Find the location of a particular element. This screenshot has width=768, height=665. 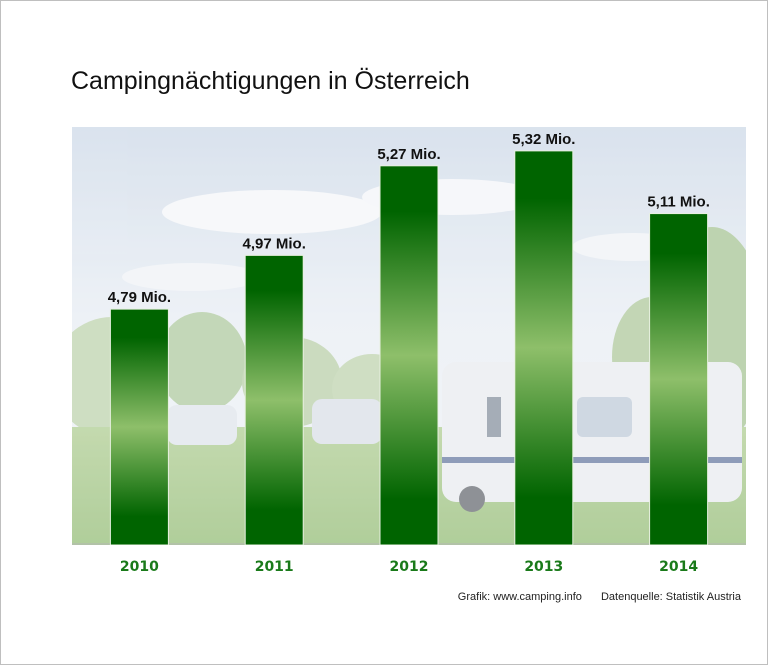

chart-title: Campingnächtigungen in Österreich is located at coordinates (270, 81).